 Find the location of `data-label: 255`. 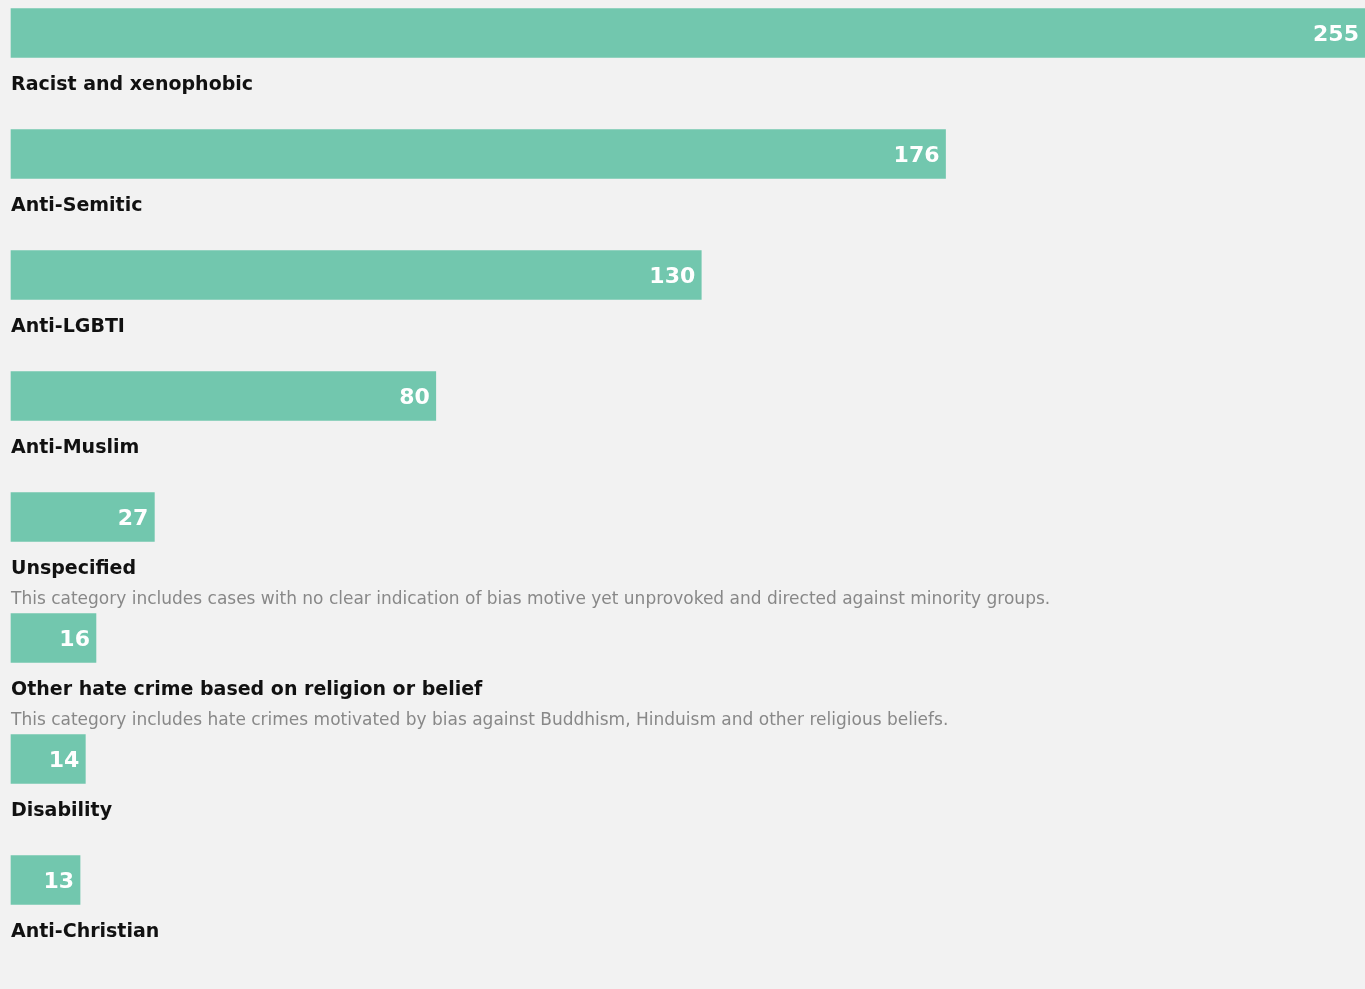

data-label: 255 is located at coordinates (1336, 33).